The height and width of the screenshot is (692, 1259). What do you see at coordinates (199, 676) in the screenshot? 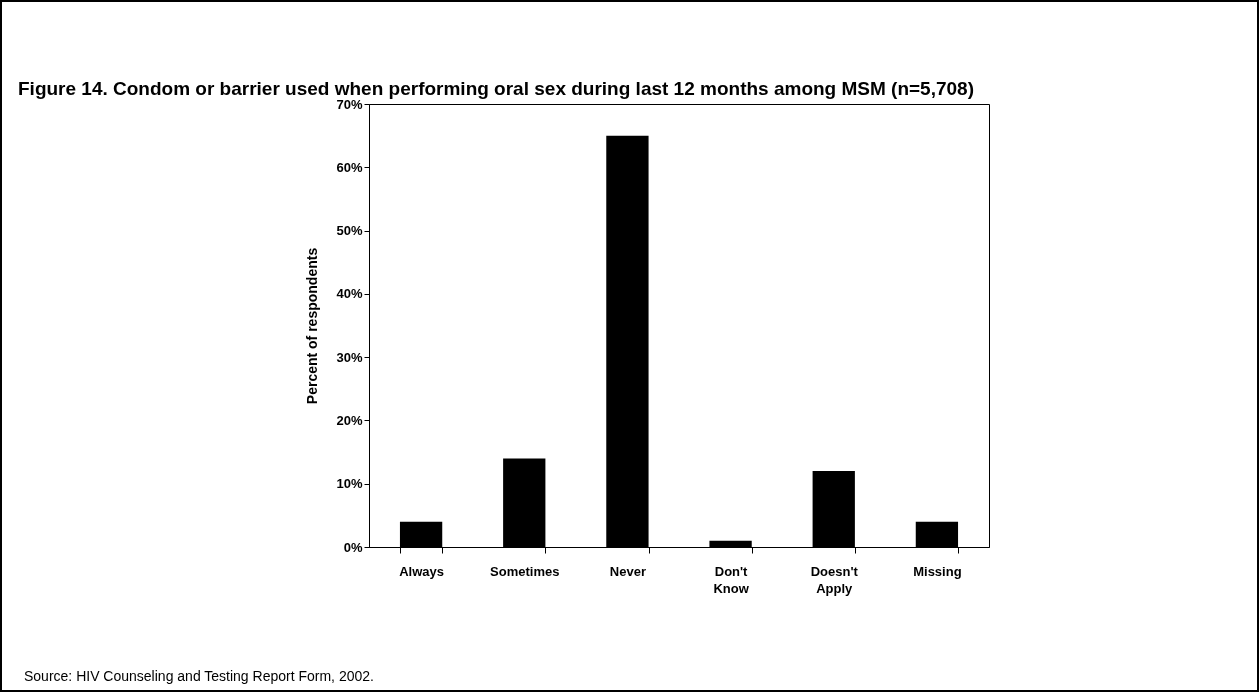
I see `source-note: Source: HIV Counseling and Testing Report Form, 2002.` at bounding box center [199, 676].